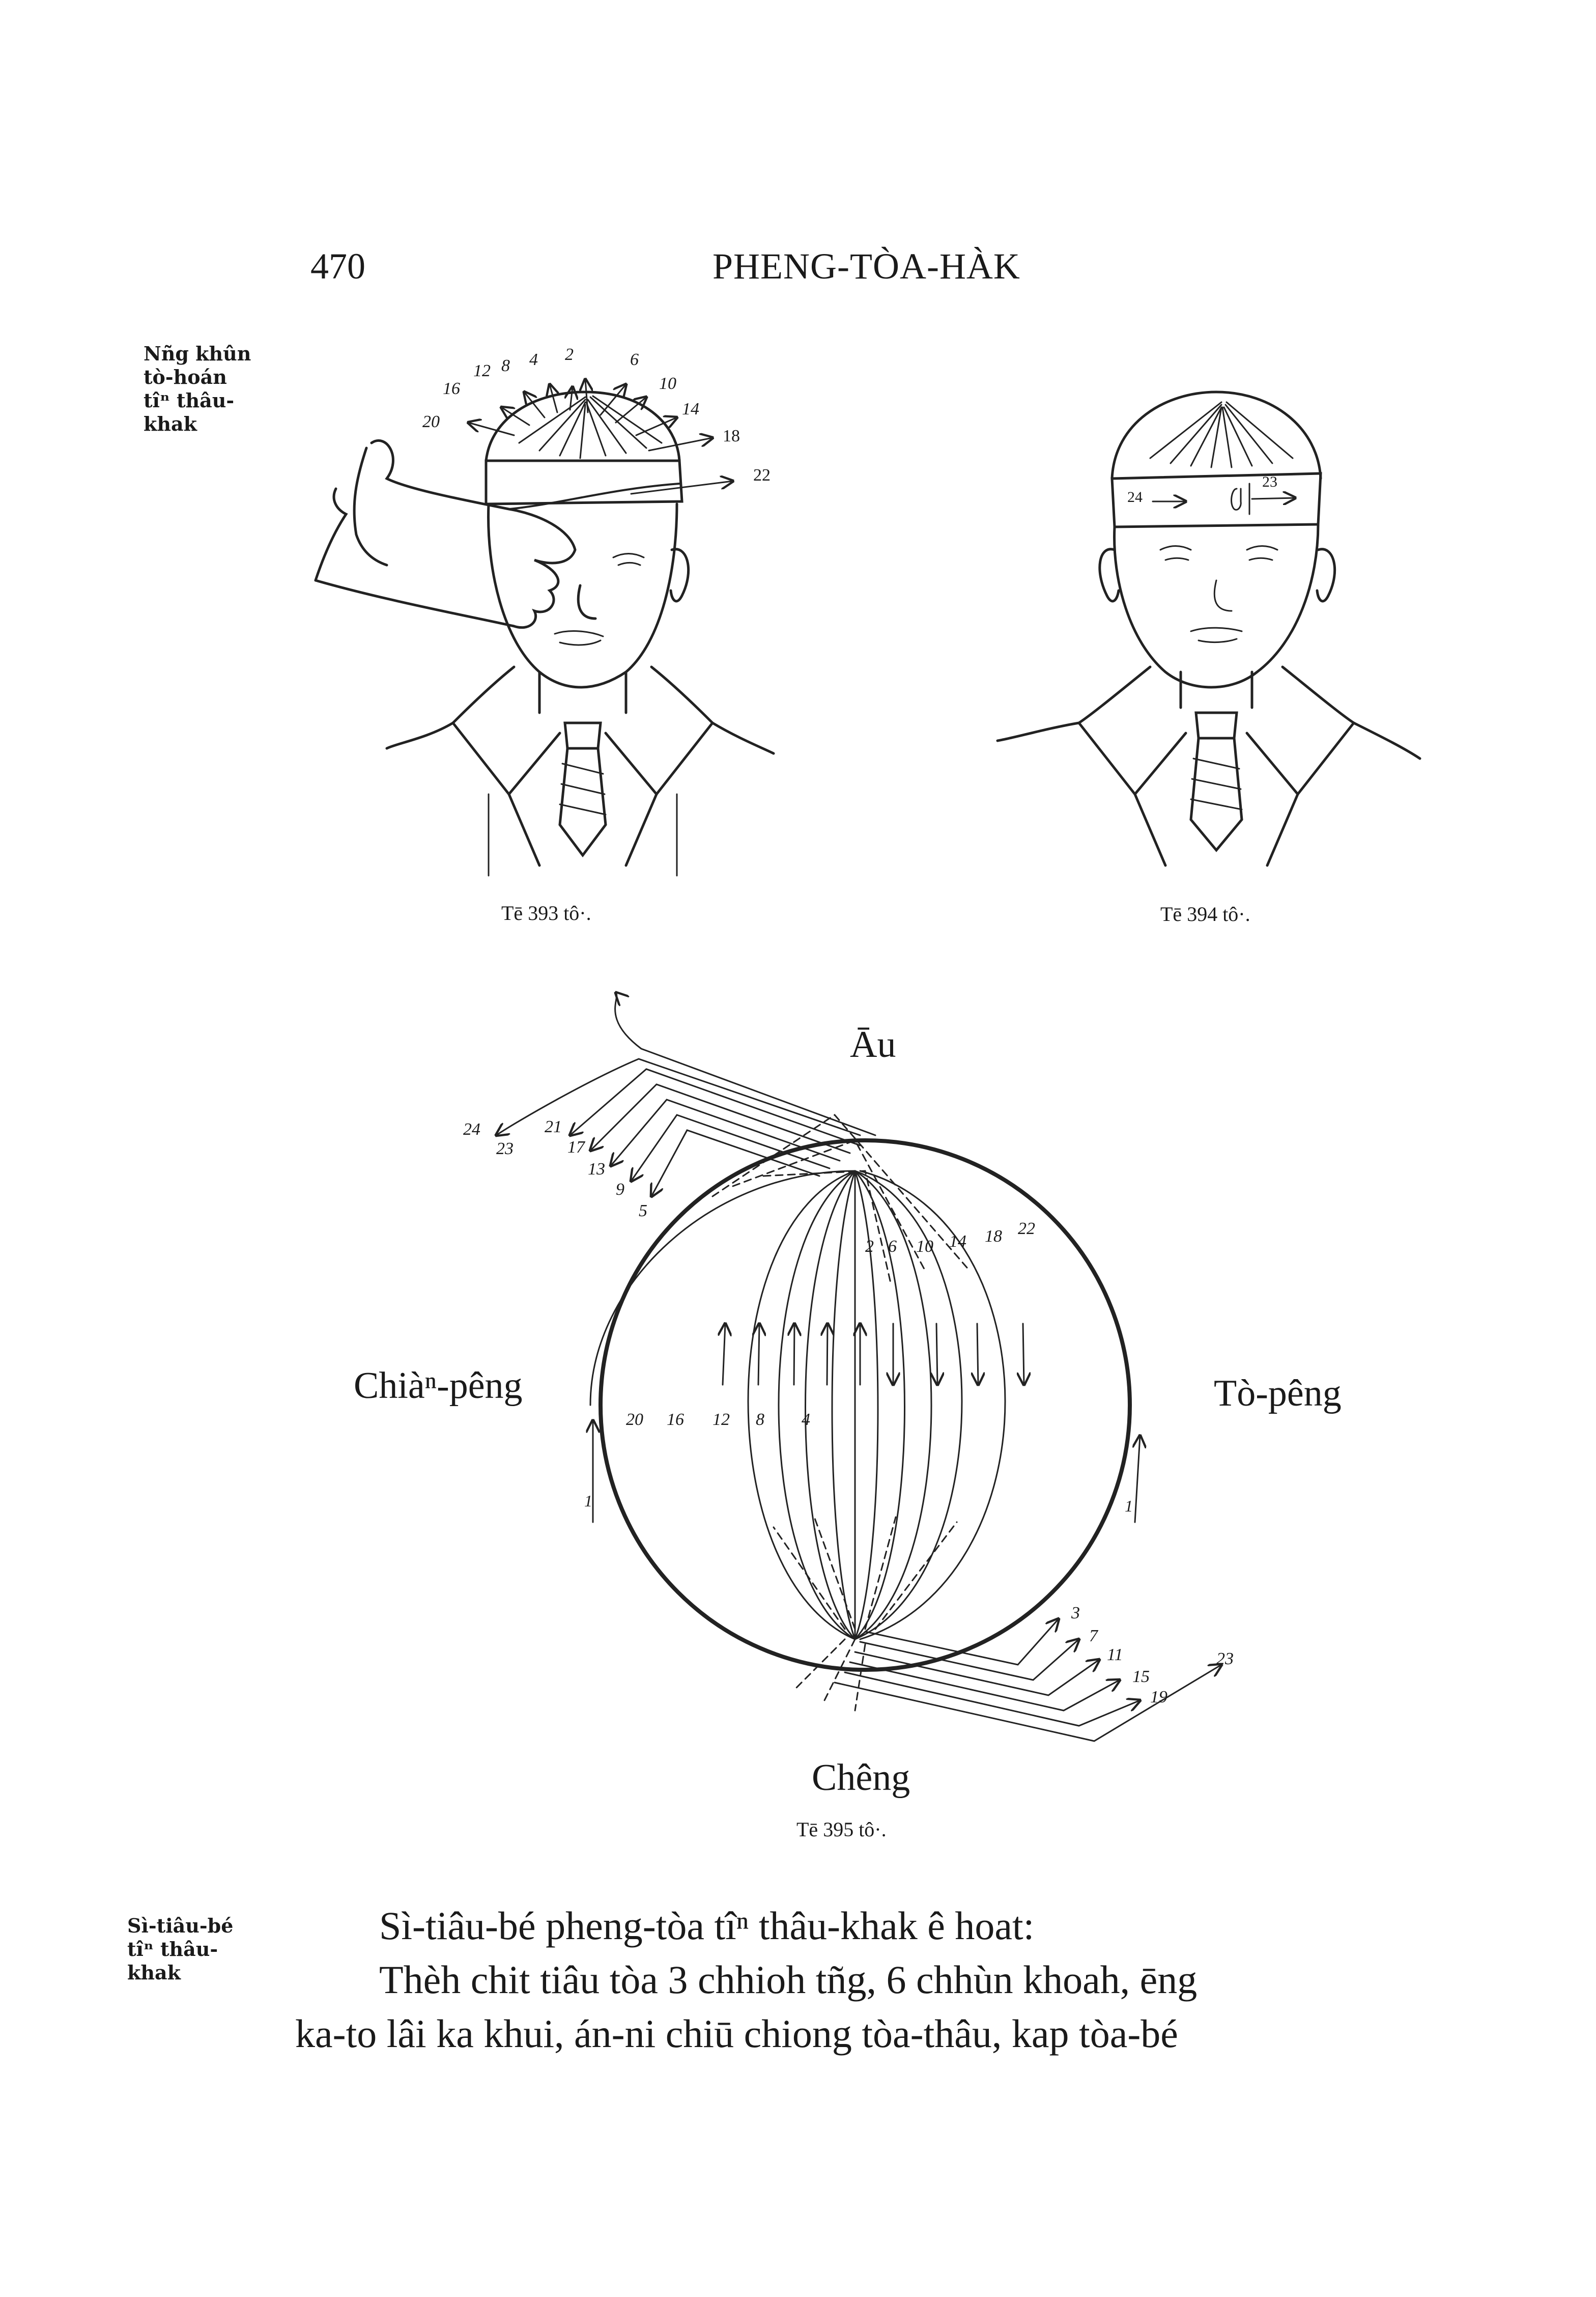  What do you see at coordinates (576, 1147) in the screenshot?
I see `arrow-number: 17` at bounding box center [576, 1147].